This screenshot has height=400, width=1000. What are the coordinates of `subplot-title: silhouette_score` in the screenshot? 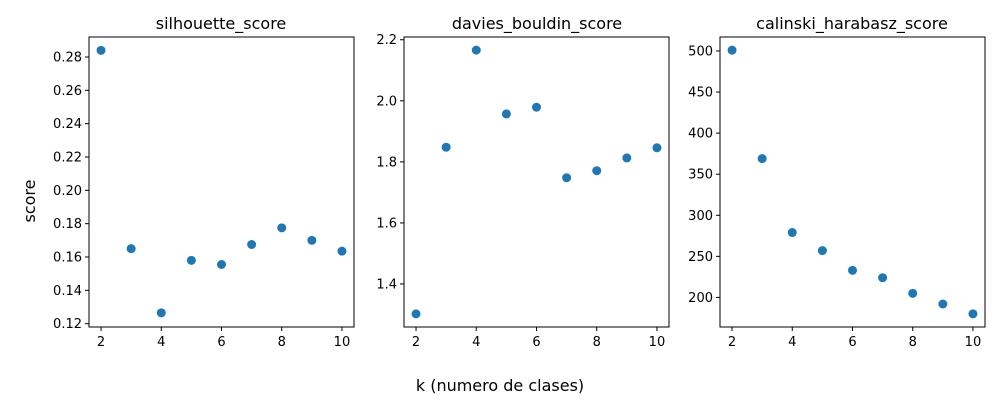 It's located at (221, 24).